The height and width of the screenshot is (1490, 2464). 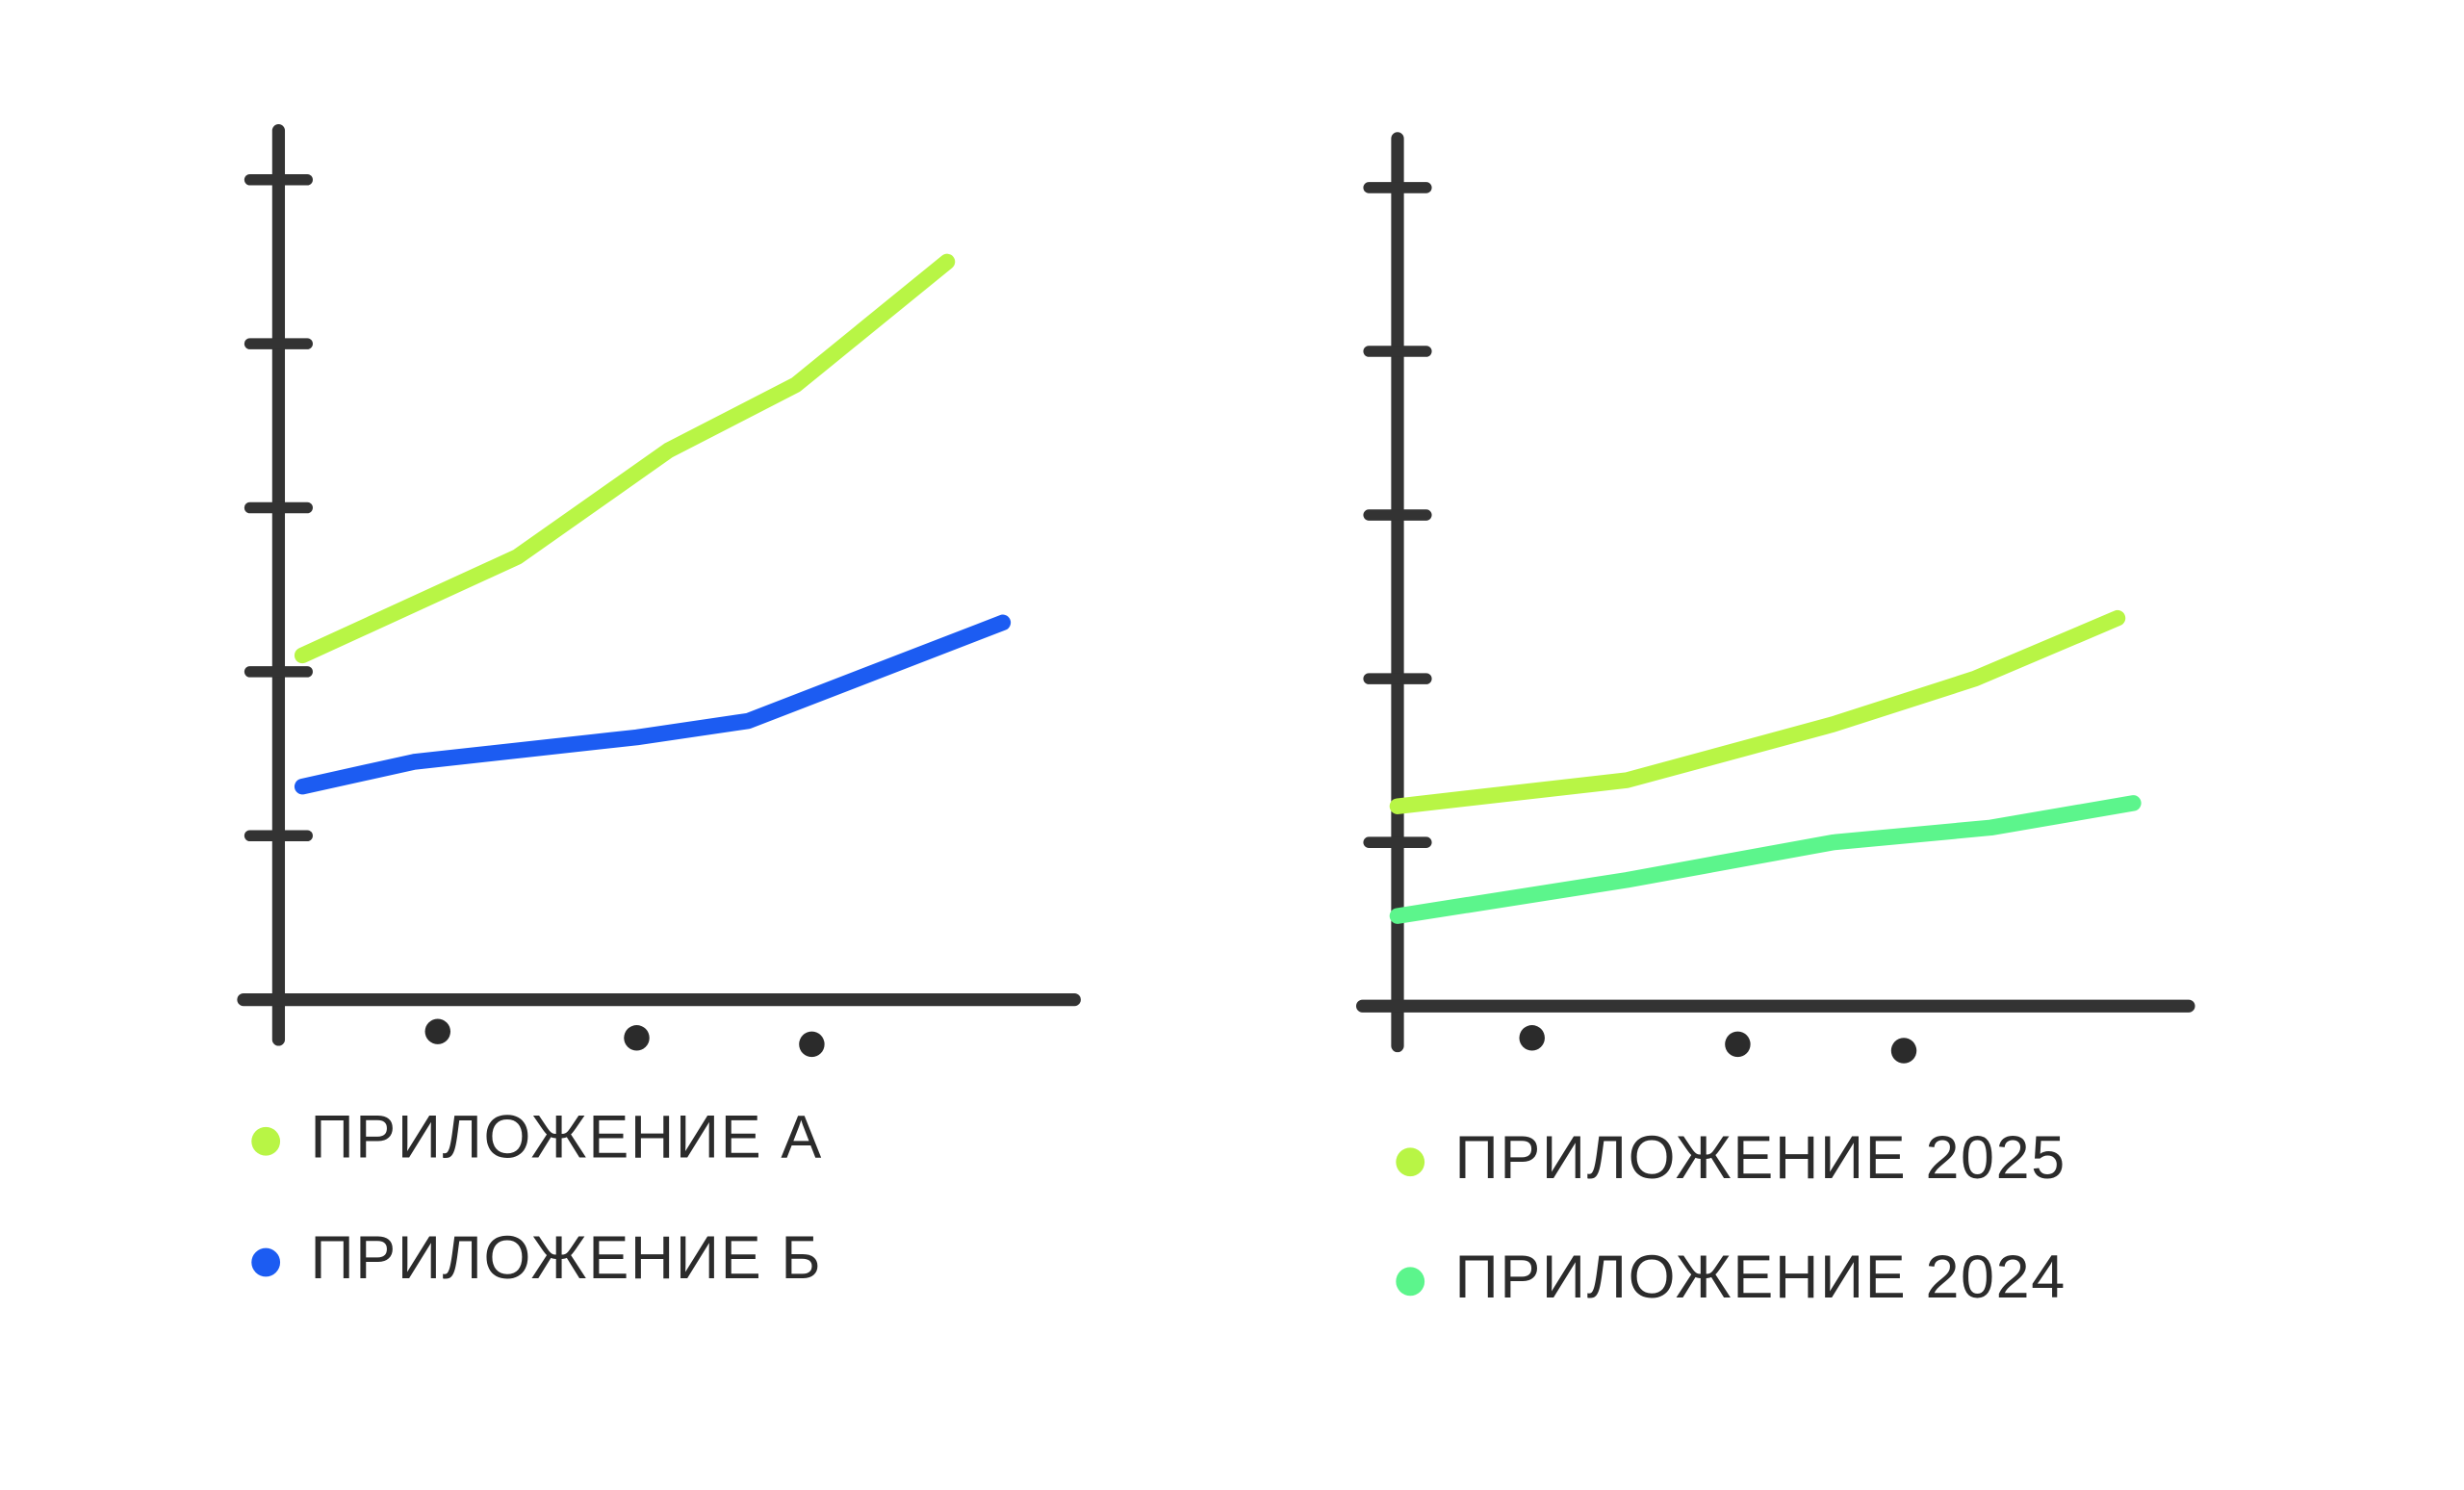 What do you see at coordinates (566, 1258) in the screenshot?
I see `legend-label: ПРИЛОЖЕНИЕ Б` at bounding box center [566, 1258].